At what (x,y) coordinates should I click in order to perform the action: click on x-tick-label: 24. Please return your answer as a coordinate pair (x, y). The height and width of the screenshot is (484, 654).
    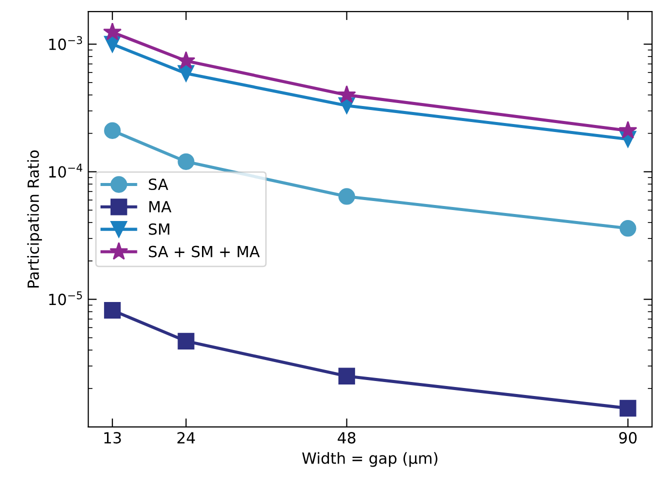
    Looking at the image, I should click on (186, 438).